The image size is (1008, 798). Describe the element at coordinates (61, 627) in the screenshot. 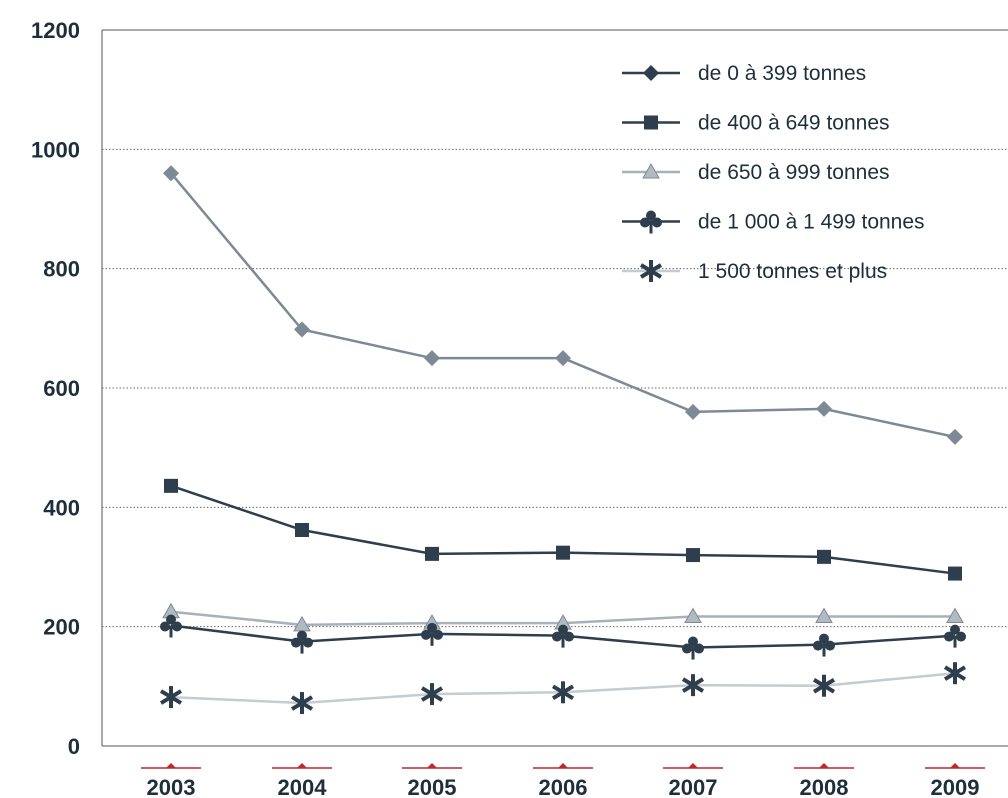

I see `y-tick-label: 200` at that location.